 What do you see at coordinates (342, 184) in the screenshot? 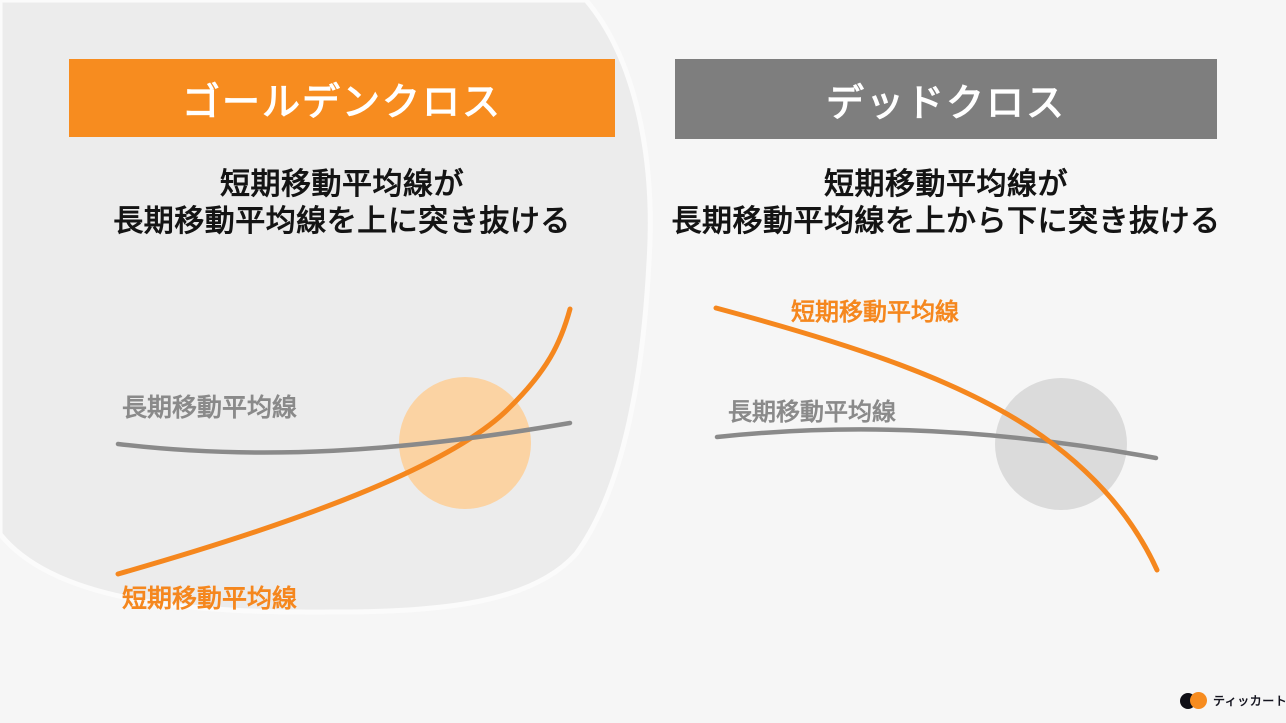
I see `golden-cross-description-line1: 短期移動平均線が` at bounding box center [342, 184].